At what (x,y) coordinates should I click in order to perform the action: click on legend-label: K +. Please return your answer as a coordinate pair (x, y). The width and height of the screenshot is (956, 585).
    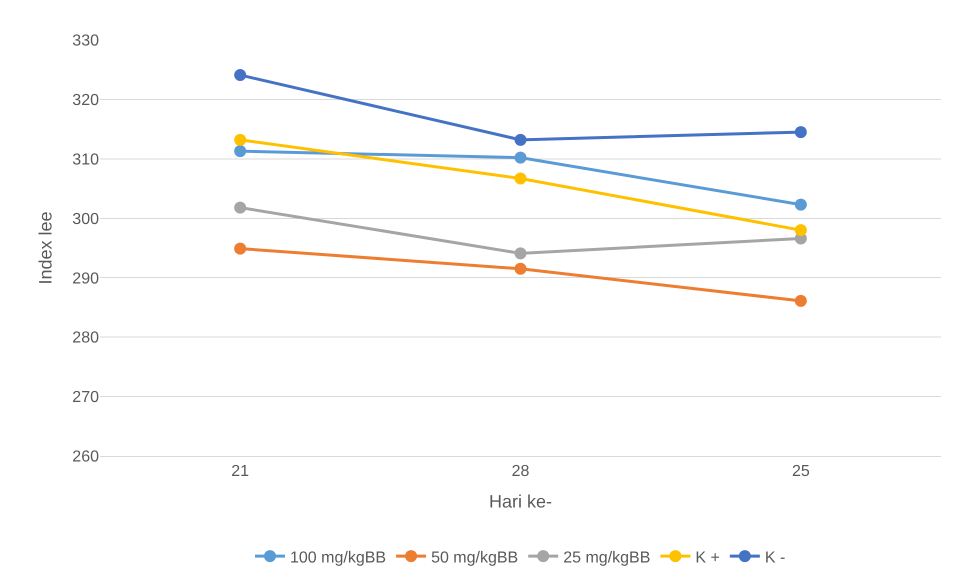
    Looking at the image, I should click on (707, 557).